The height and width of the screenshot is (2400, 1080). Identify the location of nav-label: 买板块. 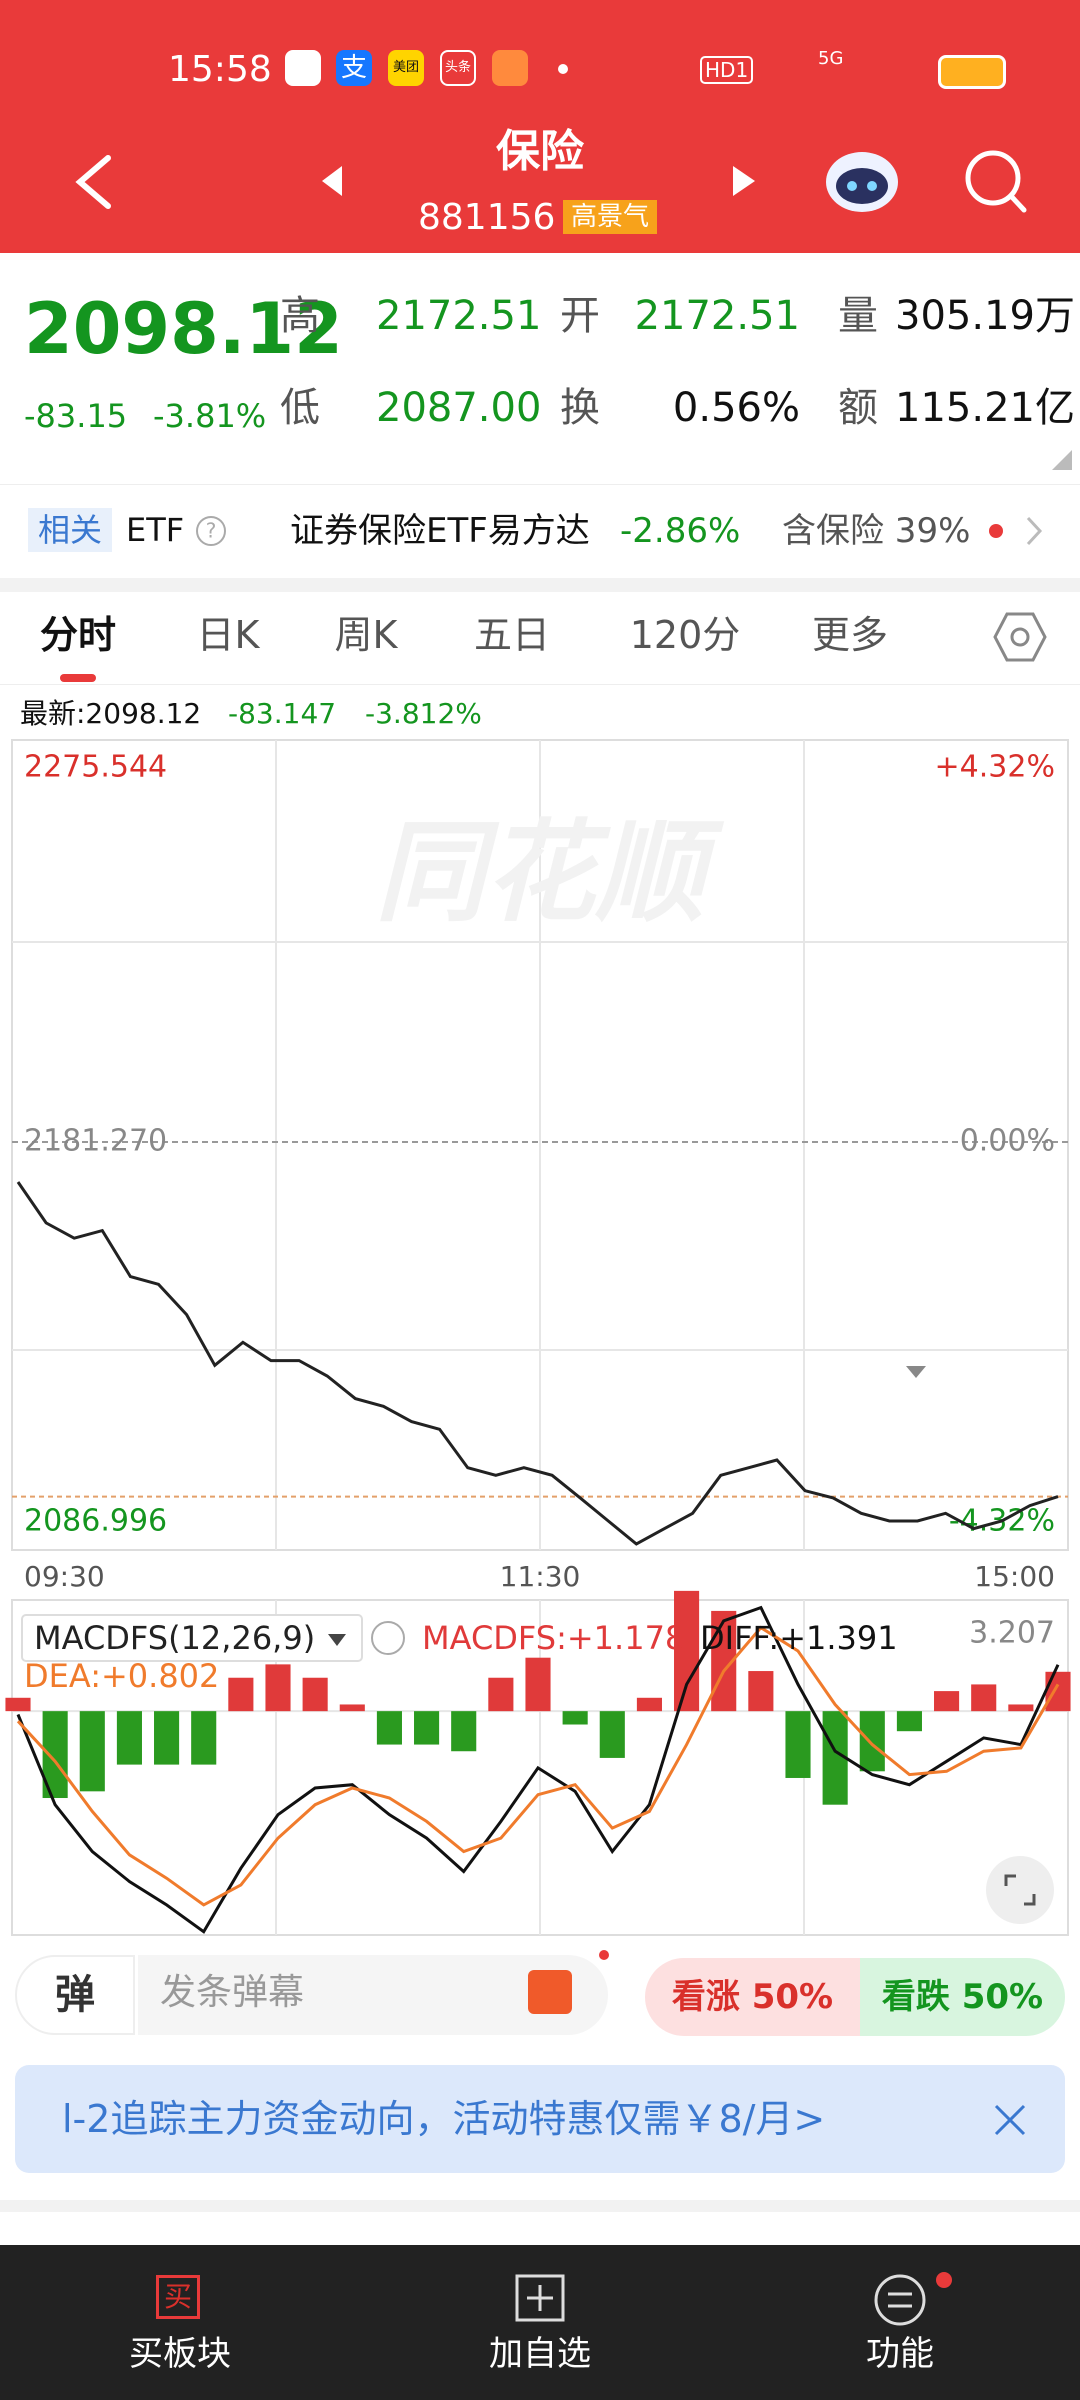
(180, 2354).